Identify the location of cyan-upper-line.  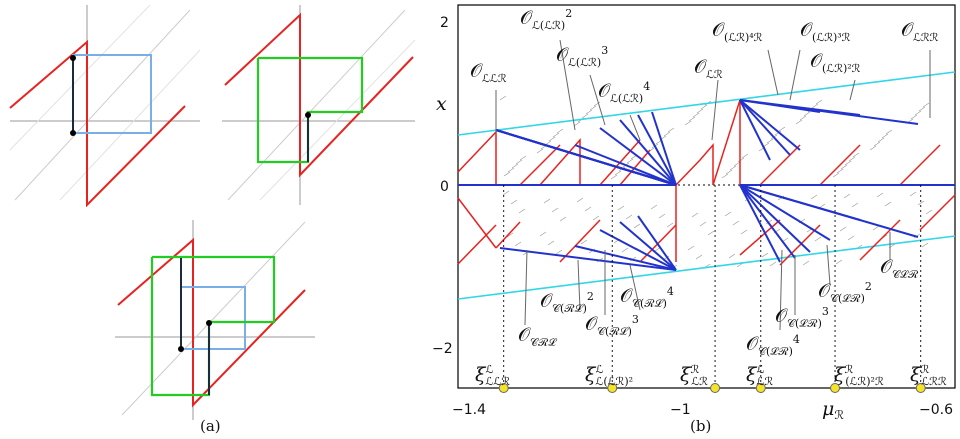
(706, 103).